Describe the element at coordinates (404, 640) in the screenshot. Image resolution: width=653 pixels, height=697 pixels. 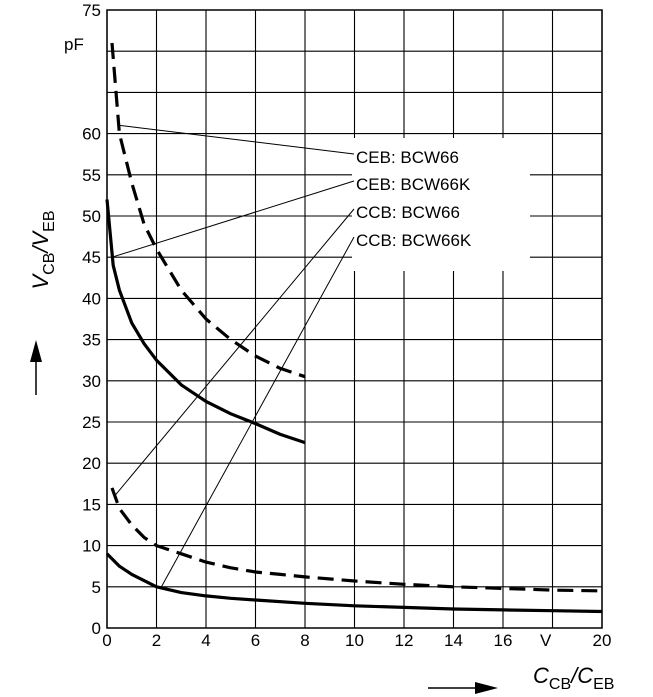
I see `x-tick-label: 12` at that location.